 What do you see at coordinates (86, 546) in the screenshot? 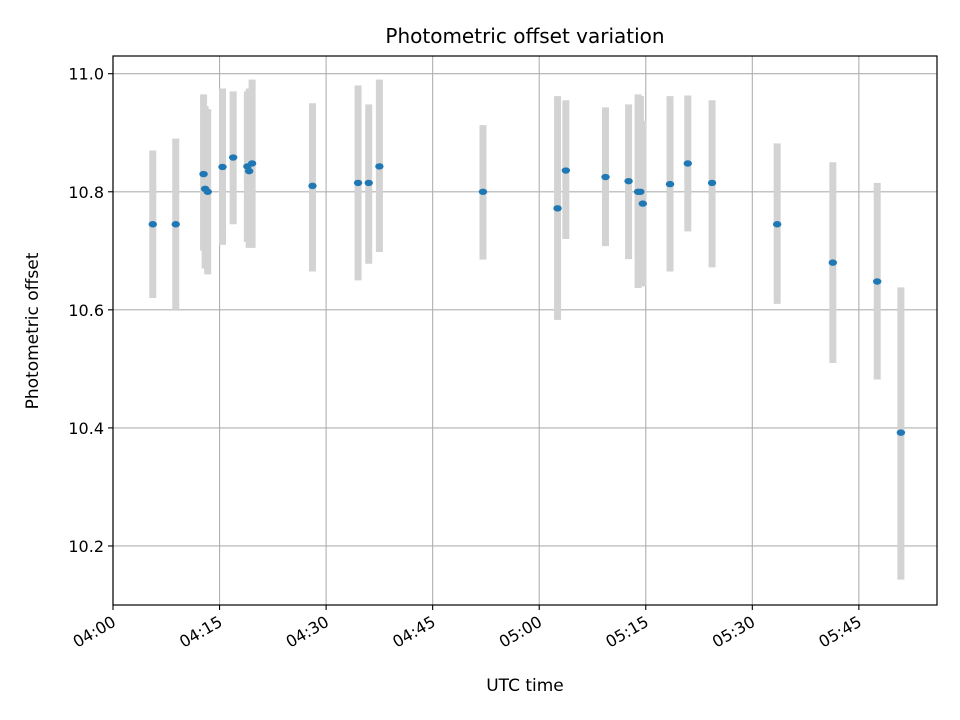
I see `y-tick-label: 10.2` at bounding box center [86, 546].